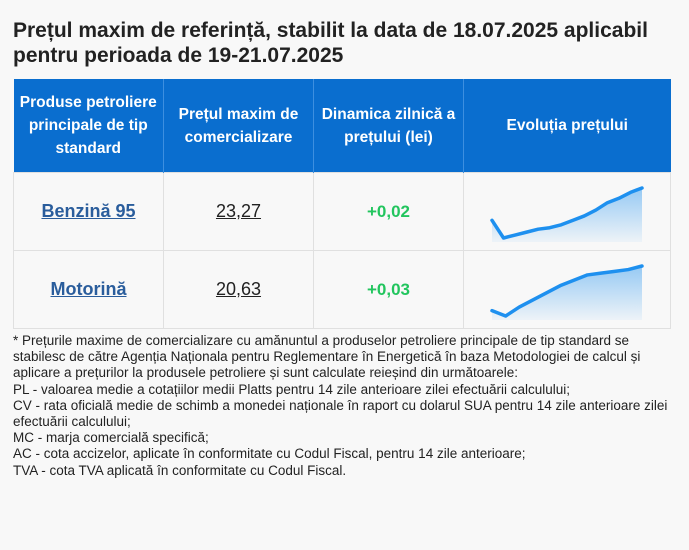 This screenshot has height=550, width=689. I want to click on product-link-motorina: Motorină, so click(88, 289).